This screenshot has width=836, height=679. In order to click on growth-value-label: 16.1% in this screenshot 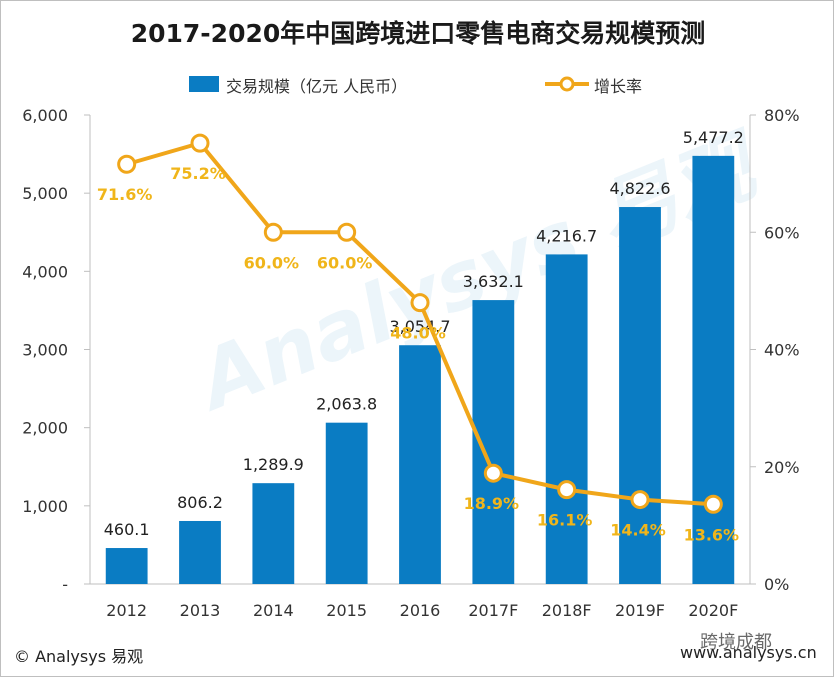, I will do `click(565, 520)`.